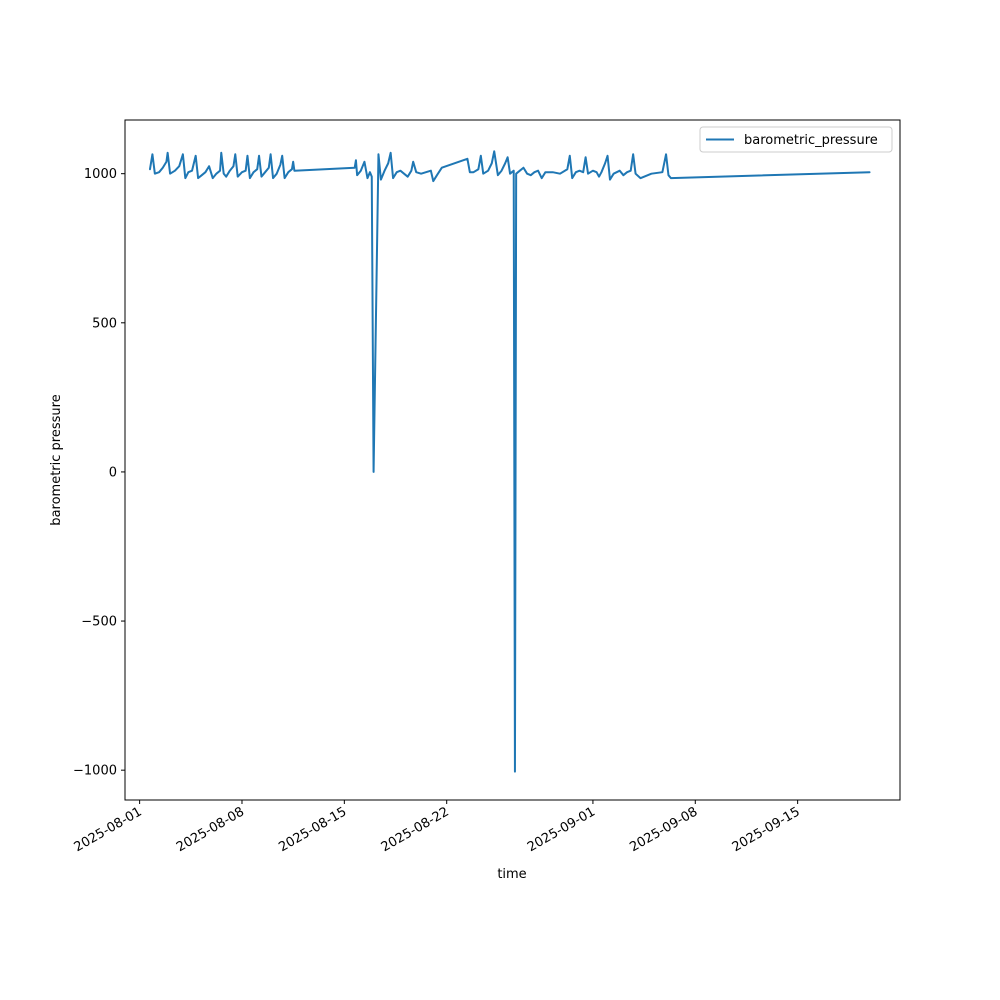 This screenshot has width=1000, height=1000. I want to click on y-tick-label: 1000, so click(100, 174).